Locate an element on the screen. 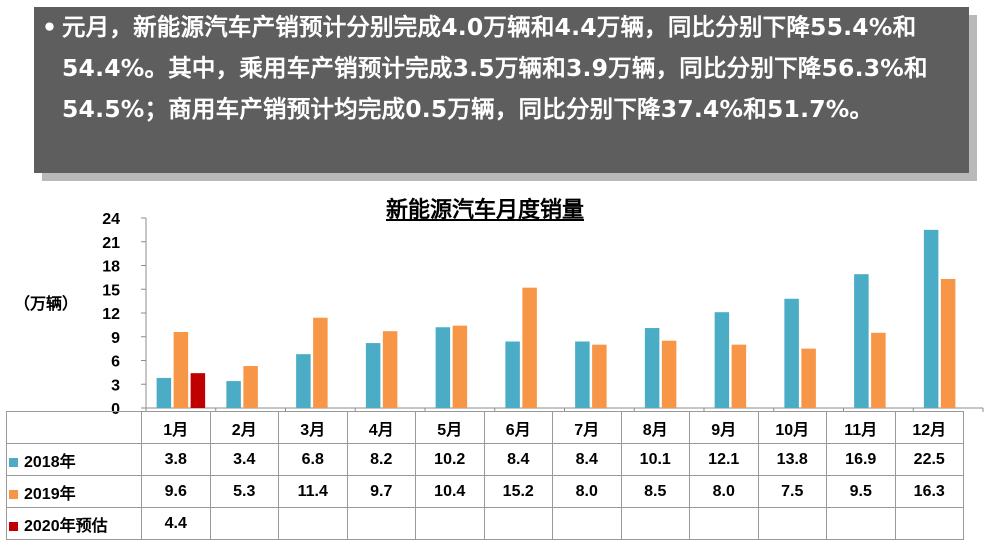 This screenshot has width=989, height=546. bar-10月-2019年 is located at coordinates (808, 378).